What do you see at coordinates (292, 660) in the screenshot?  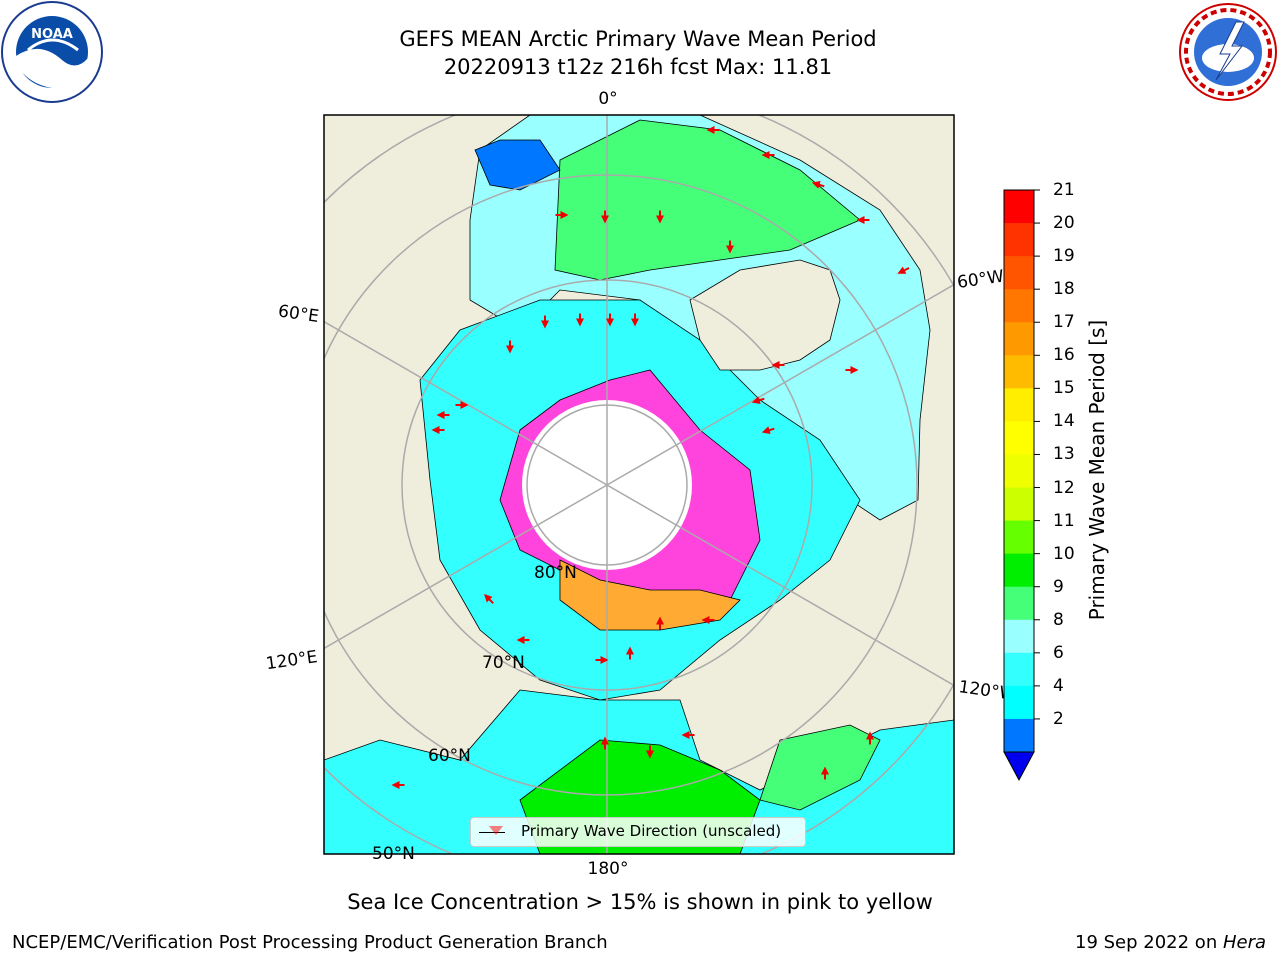 I see `lon-label-120e: 120°E` at bounding box center [292, 660].